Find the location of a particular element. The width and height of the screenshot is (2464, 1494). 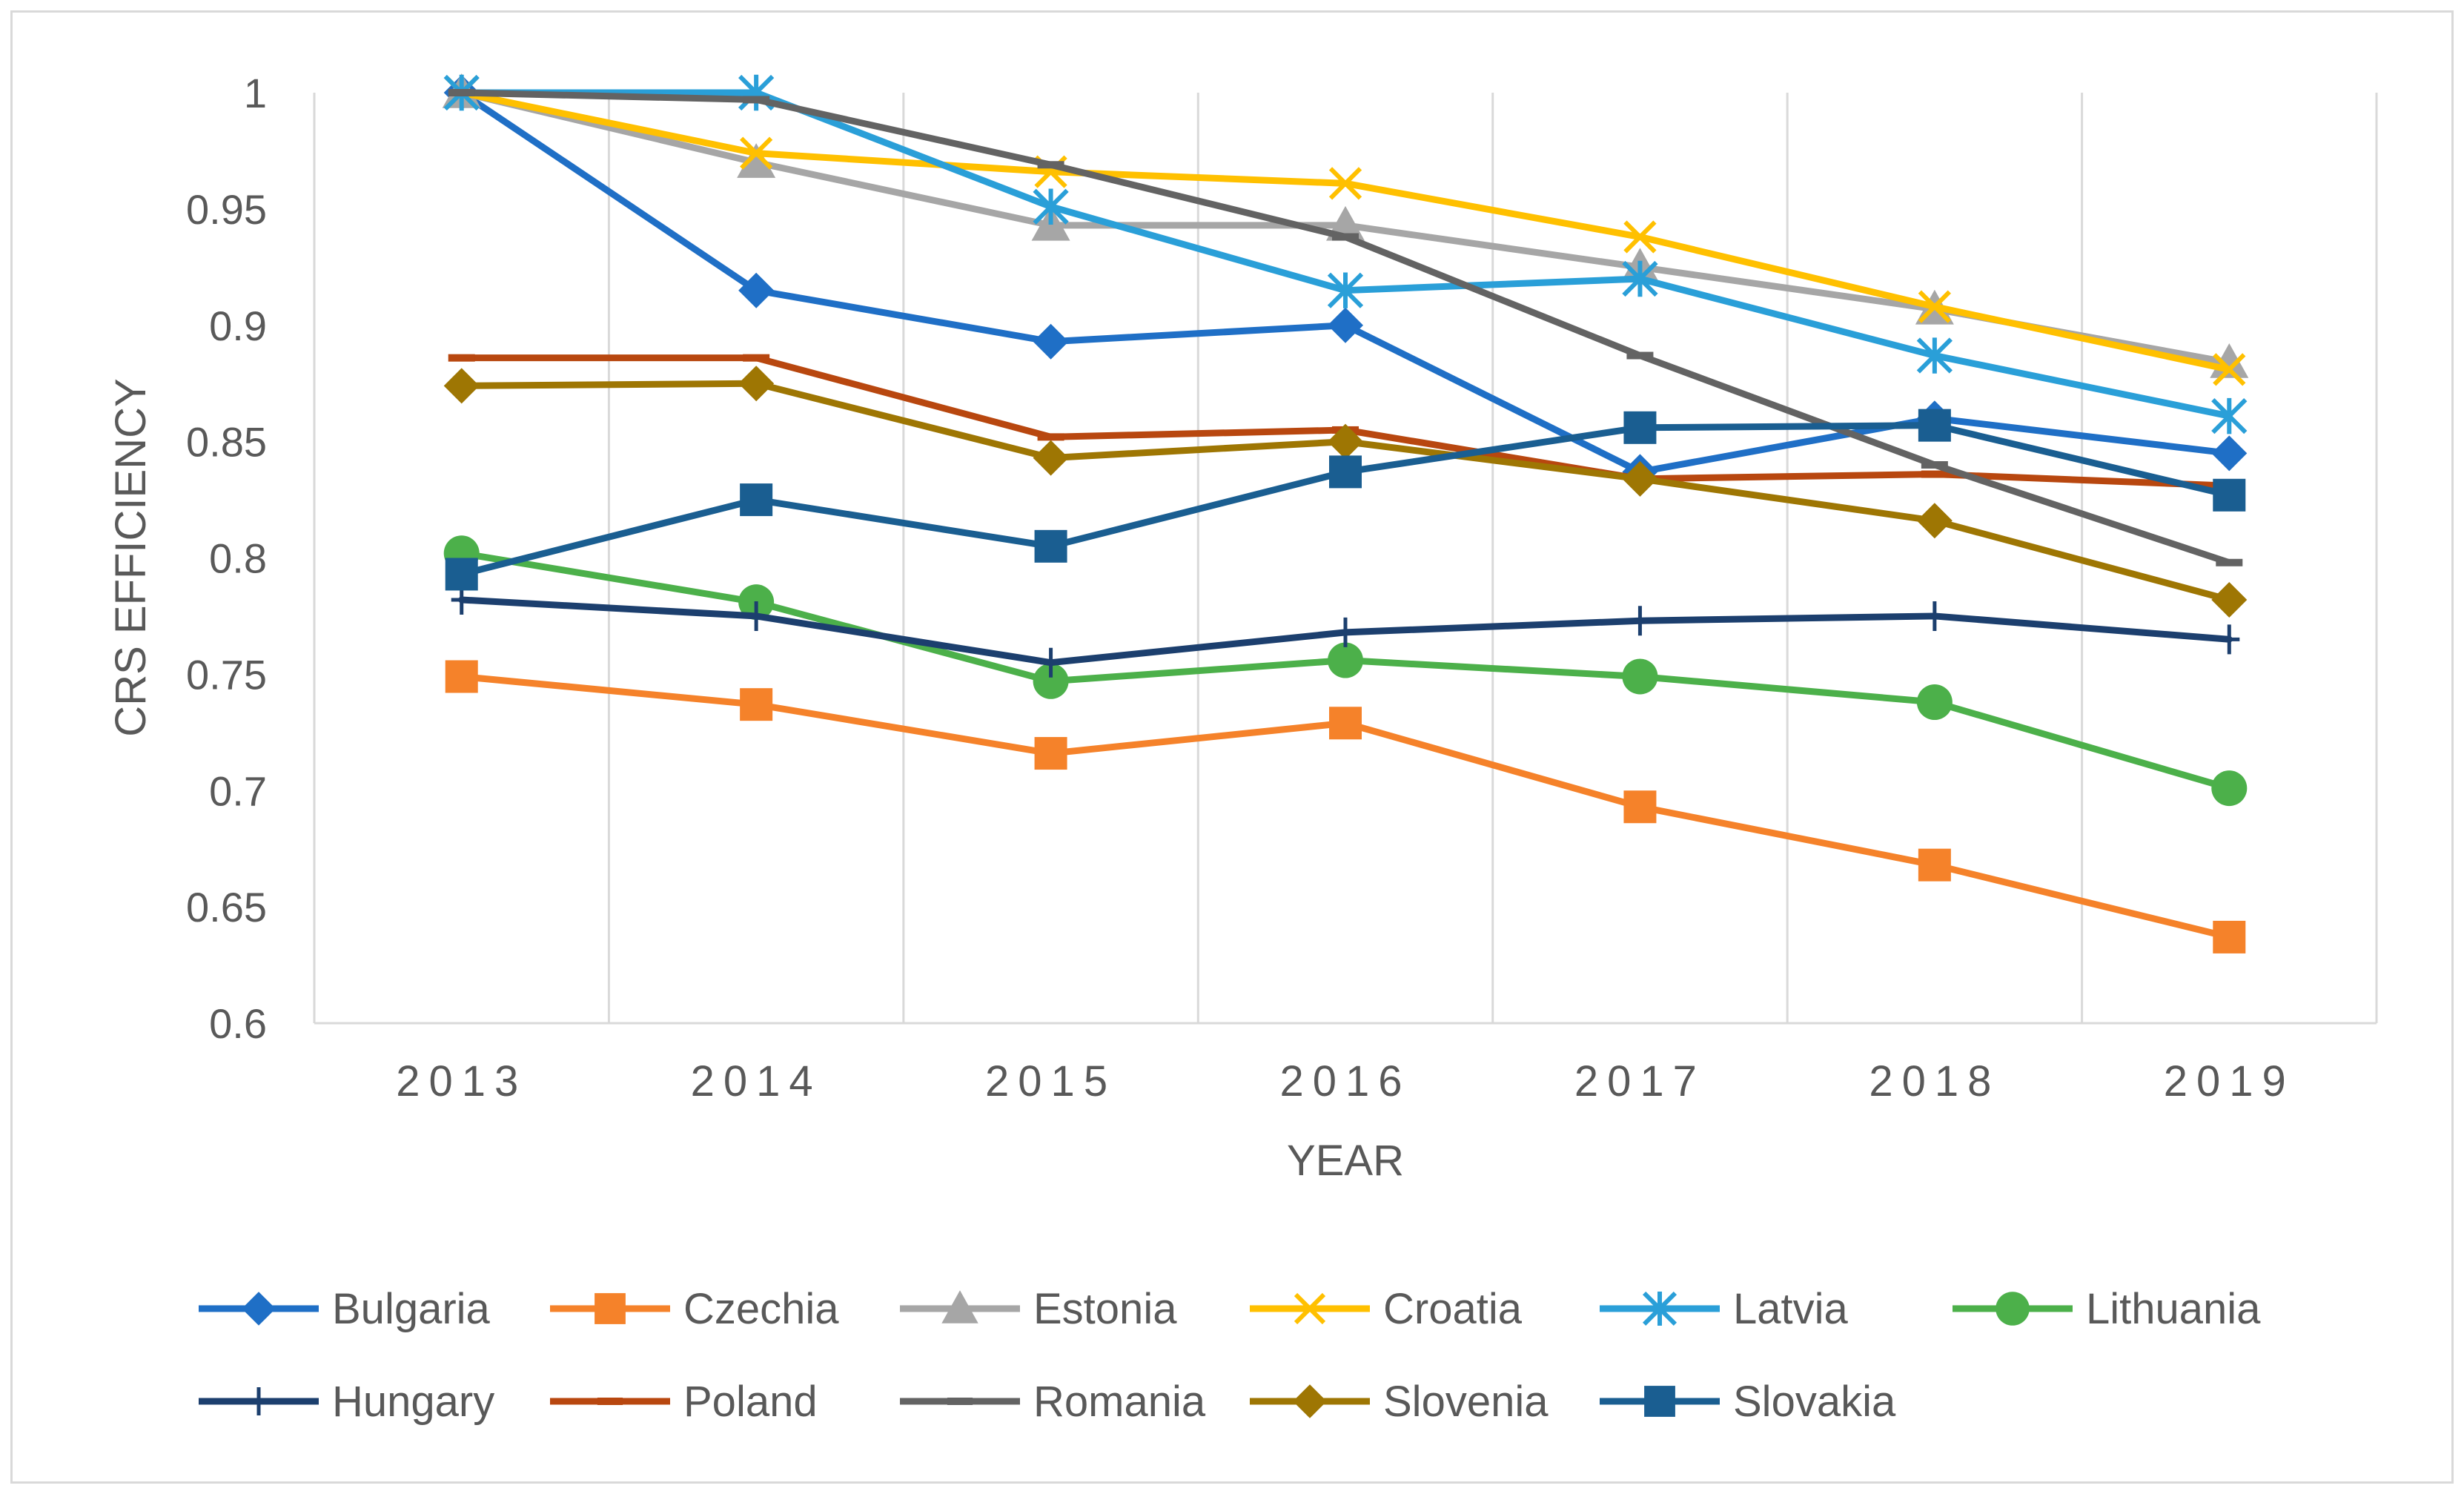

legend-item-croatia: Croatia is located at coordinates (1386, 1309).